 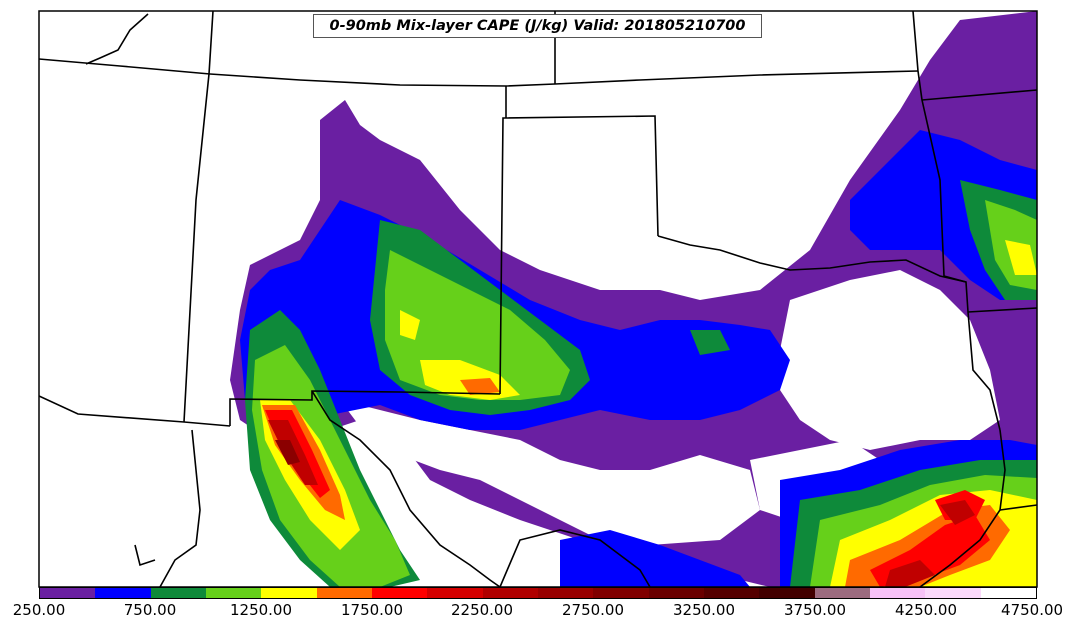 I want to click on colorbar-tick-label: 3750.00, so click(x=815, y=610).